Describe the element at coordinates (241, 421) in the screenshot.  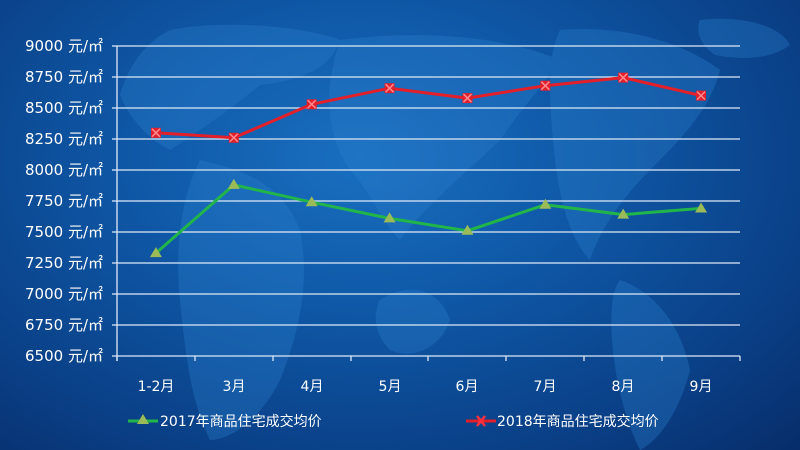
I see `legend-label: 2017年商品住宅成交均价` at that location.